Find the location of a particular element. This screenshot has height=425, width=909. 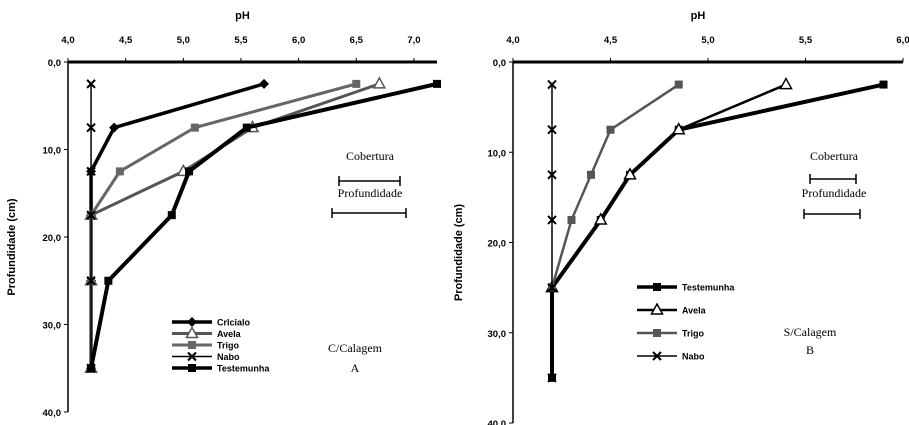

chart-b-legend-1-label: Avela is located at coordinates (694, 311).